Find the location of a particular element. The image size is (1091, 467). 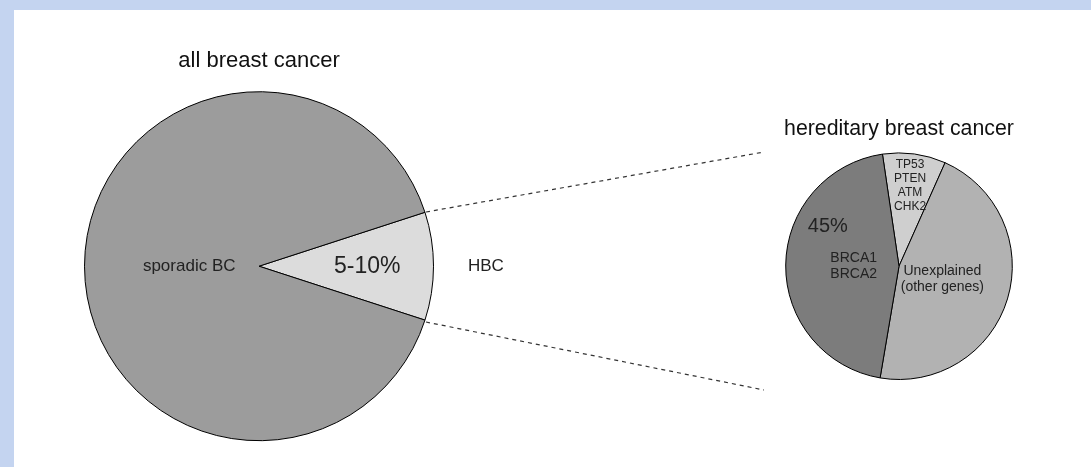

chart-title: hereditary breast cancer is located at coordinates (899, 127).